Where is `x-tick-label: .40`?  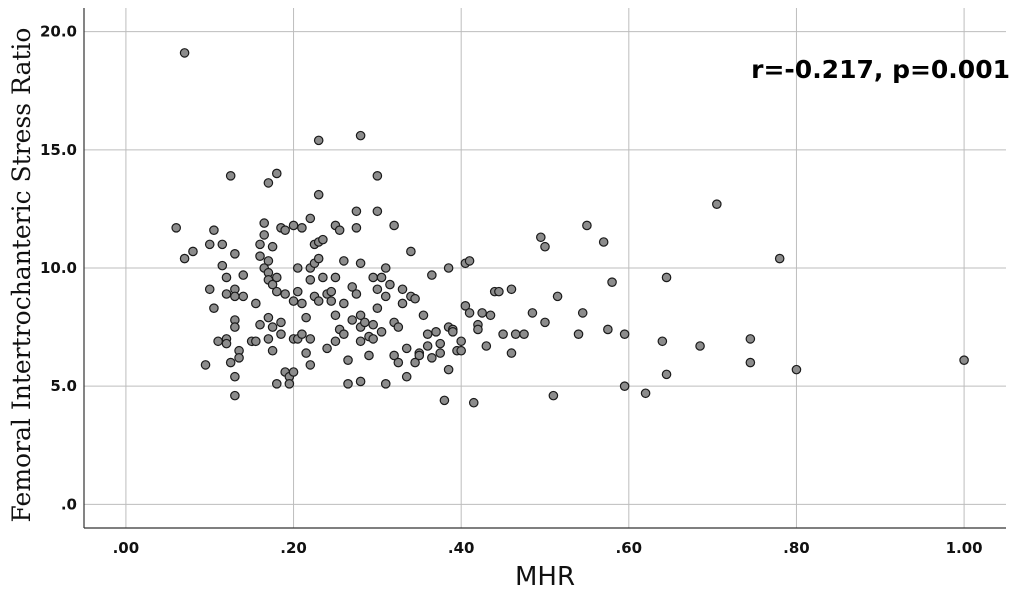 x-tick-label: .40 is located at coordinates (461, 548).